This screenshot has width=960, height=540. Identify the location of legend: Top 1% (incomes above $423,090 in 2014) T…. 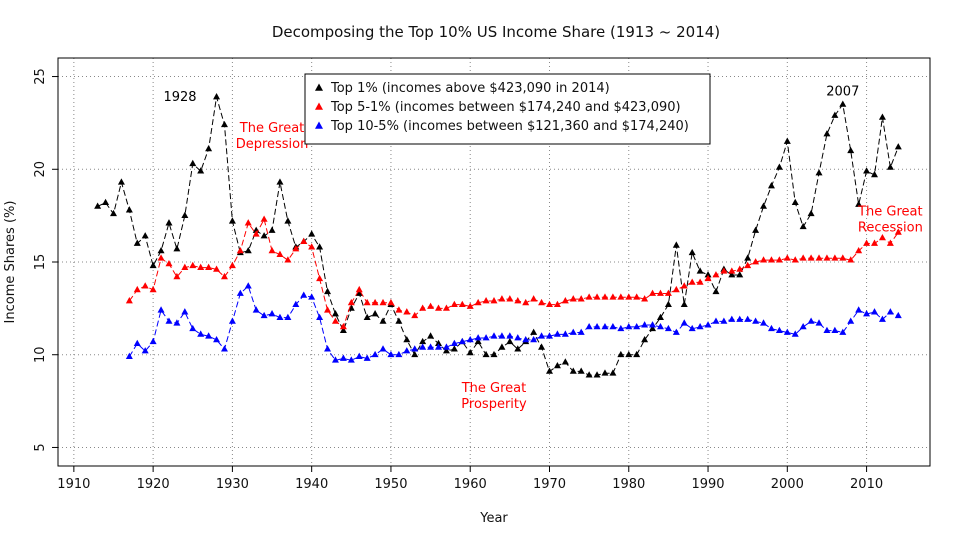
(507, 109).